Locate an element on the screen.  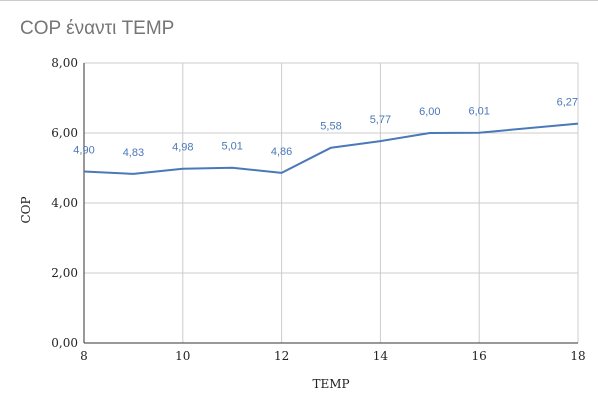
y-tick-label: 2,00 is located at coordinates (64, 273).